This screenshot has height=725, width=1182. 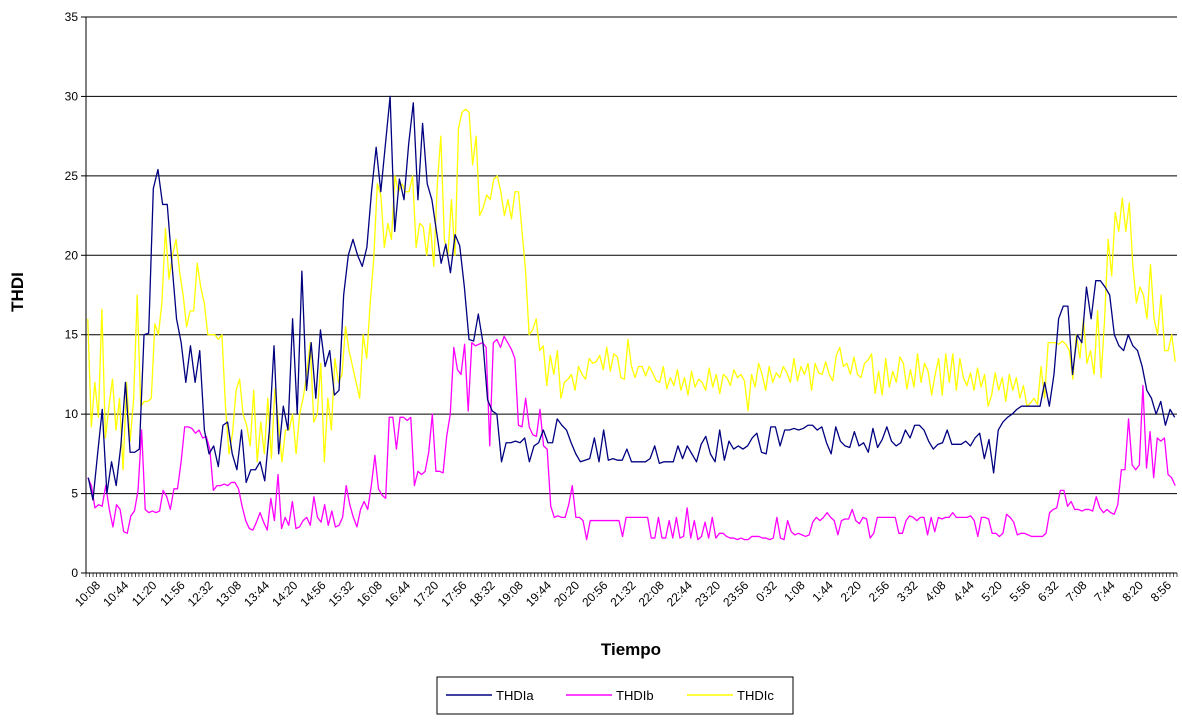 I want to click on y-tick-label: 10, so click(x=72, y=414).